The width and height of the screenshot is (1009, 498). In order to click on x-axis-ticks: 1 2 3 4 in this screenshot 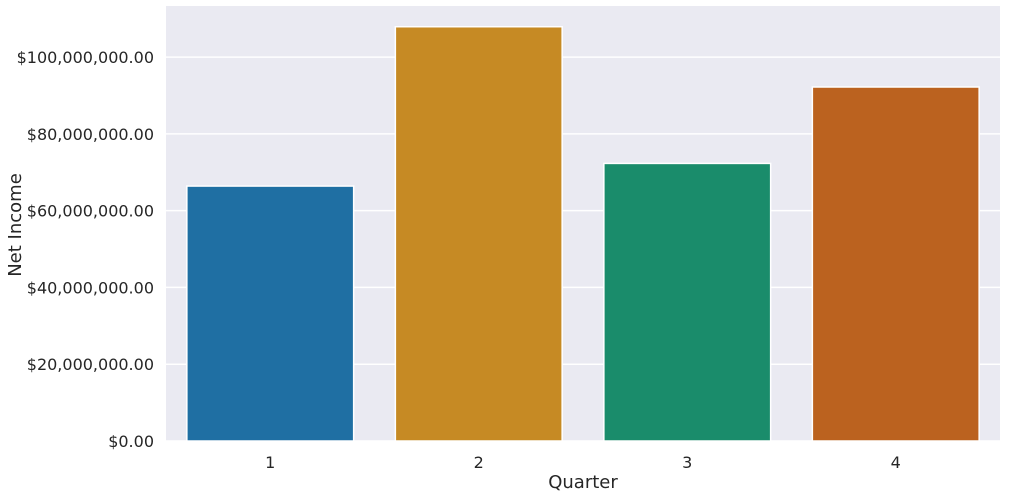, I will do `click(583, 462)`.